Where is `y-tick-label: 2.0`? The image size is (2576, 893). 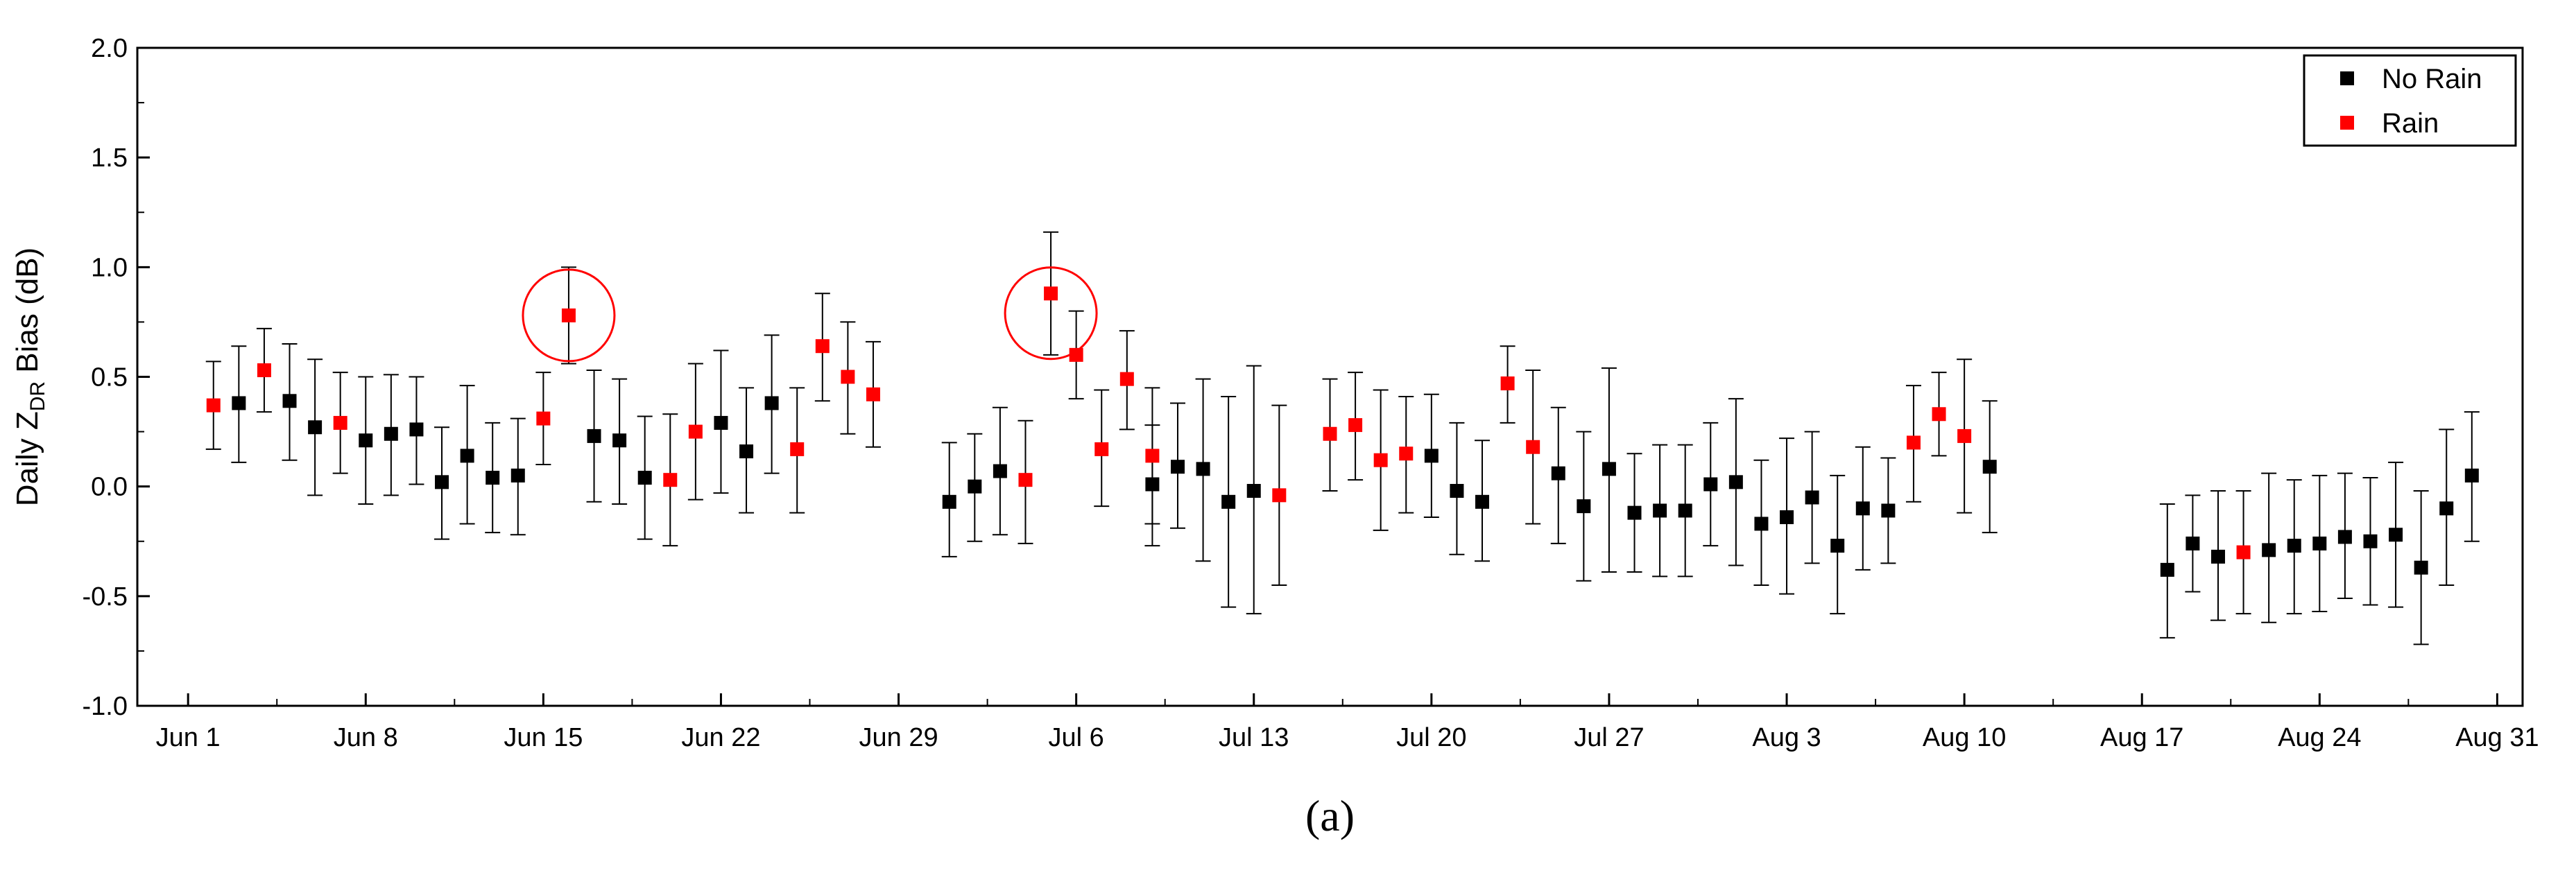 y-tick-label: 2.0 is located at coordinates (109, 48).